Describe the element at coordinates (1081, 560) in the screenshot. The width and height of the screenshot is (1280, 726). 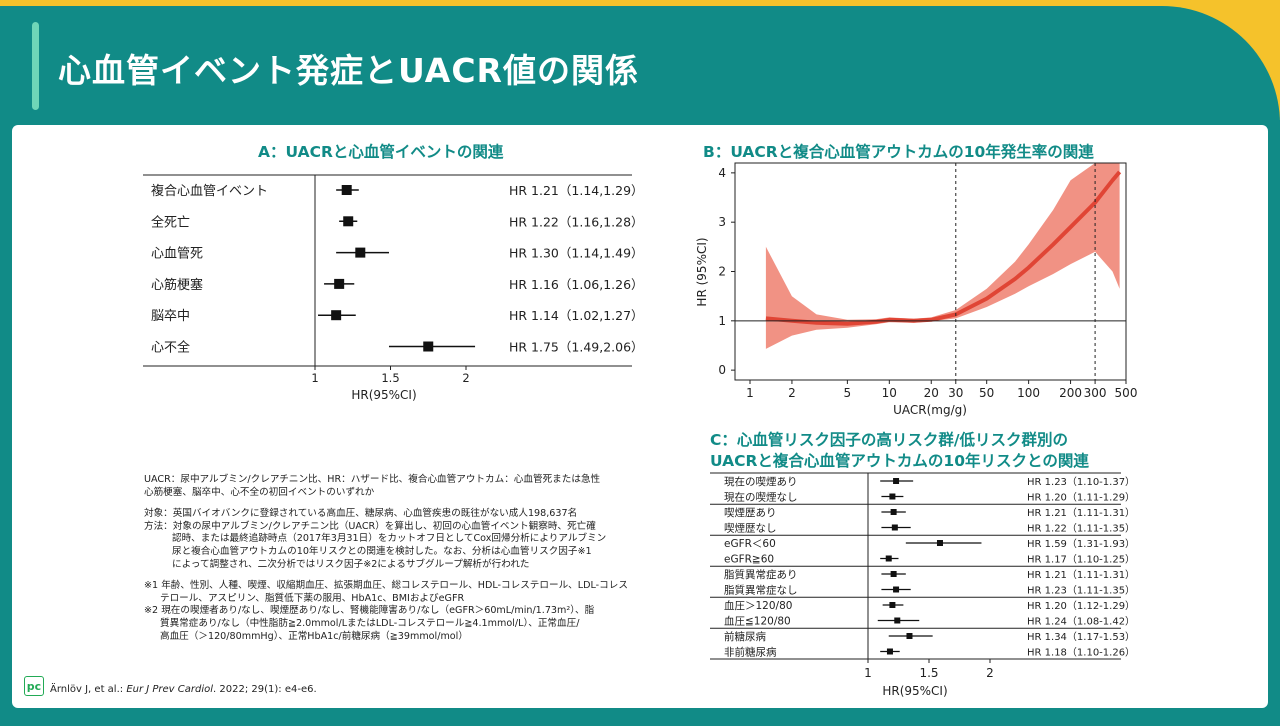
I see `hr-text: HR 1.17（1.10-1.25）` at that location.